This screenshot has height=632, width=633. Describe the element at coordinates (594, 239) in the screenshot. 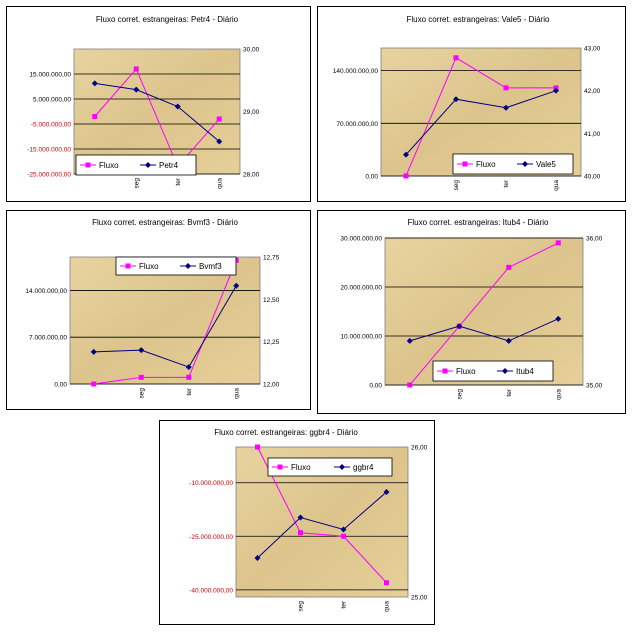

I see `right-tick-label: 36,00` at that location.